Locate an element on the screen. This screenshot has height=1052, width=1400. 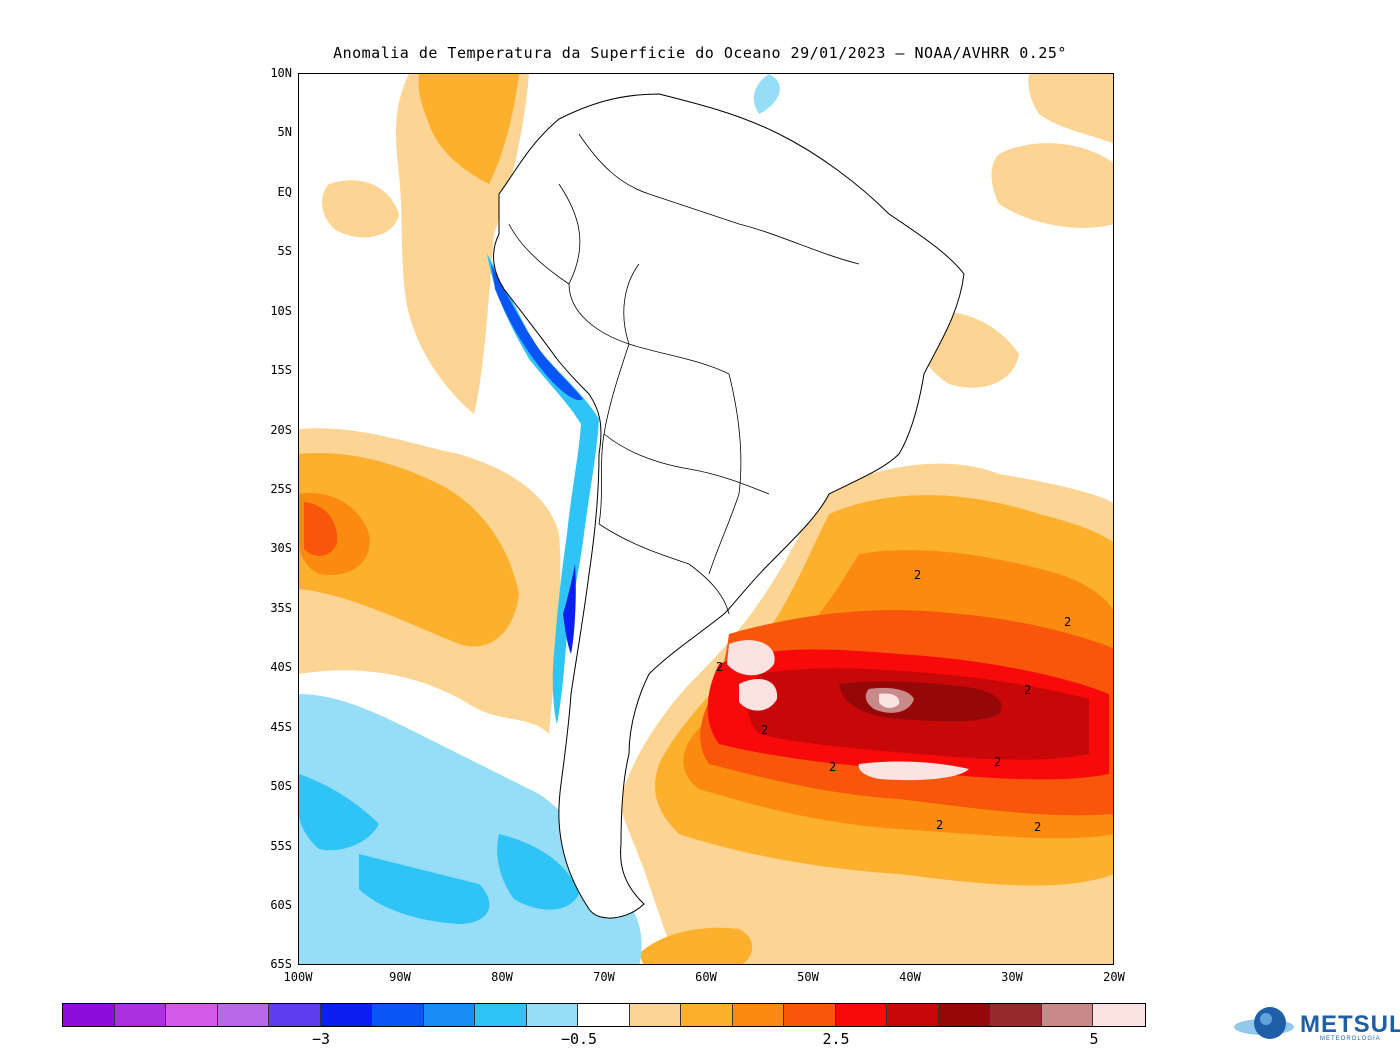
colorbar-label: 2.5 is located at coordinates (836, 1039).